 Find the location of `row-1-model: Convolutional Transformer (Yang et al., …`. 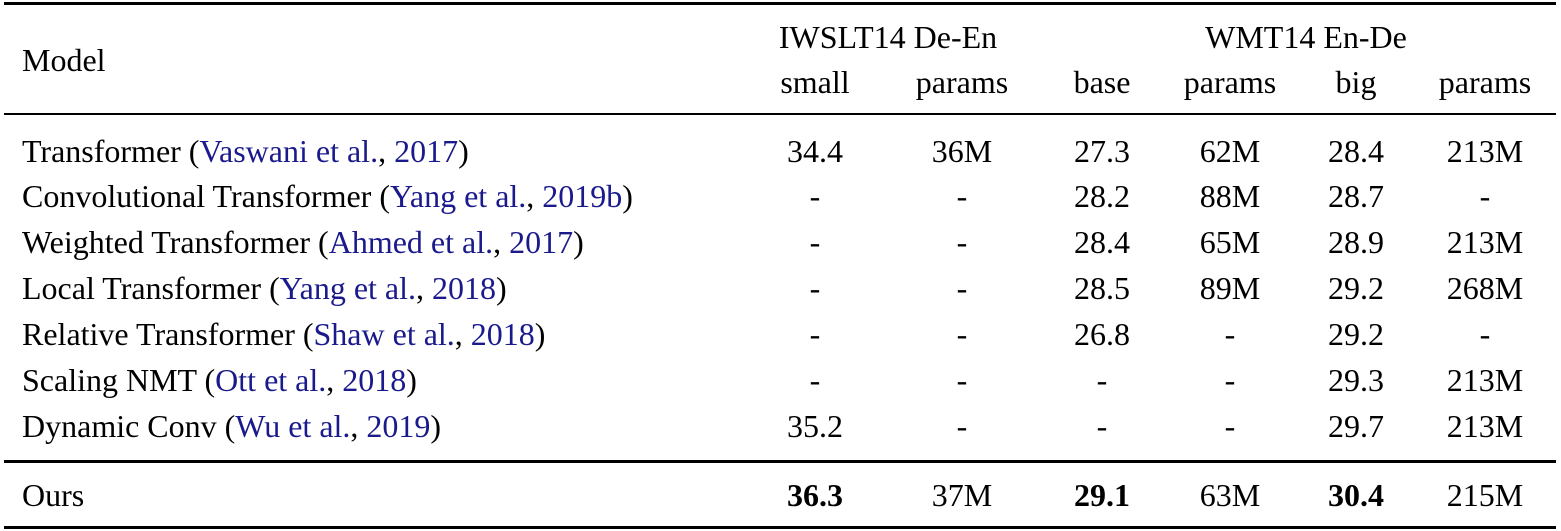

row-1-model: Convolutional Transformer (Yang et al., … is located at coordinates (327, 196).